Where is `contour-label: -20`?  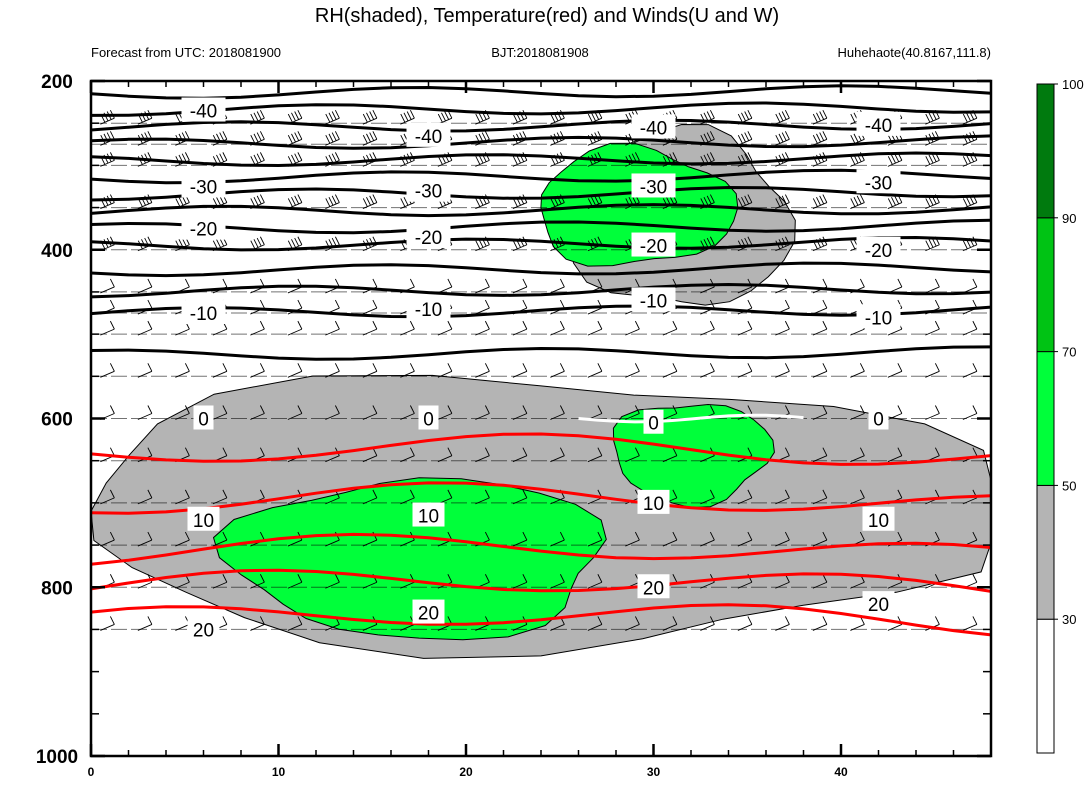 contour-label: -20 is located at coordinates (653, 247).